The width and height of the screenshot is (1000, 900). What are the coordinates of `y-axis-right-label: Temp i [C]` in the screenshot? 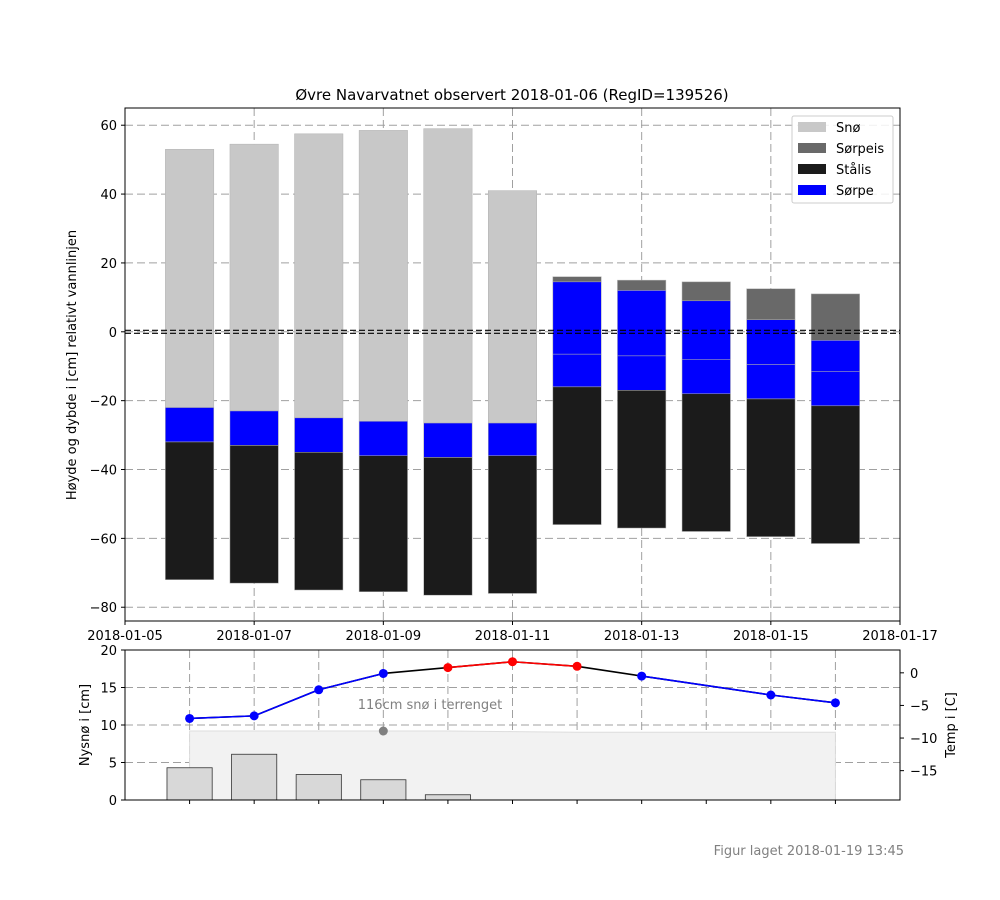 It's located at (951, 725).